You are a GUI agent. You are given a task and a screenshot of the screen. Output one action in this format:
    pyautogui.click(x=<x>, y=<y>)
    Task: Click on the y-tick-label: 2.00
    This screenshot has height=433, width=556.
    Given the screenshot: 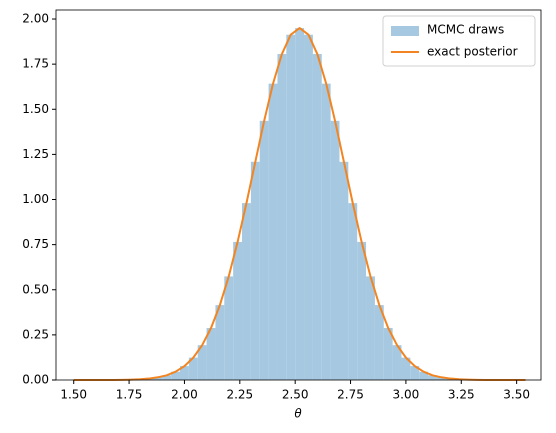 What is the action you would take?
    pyautogui.click(x=35, y=19)
    